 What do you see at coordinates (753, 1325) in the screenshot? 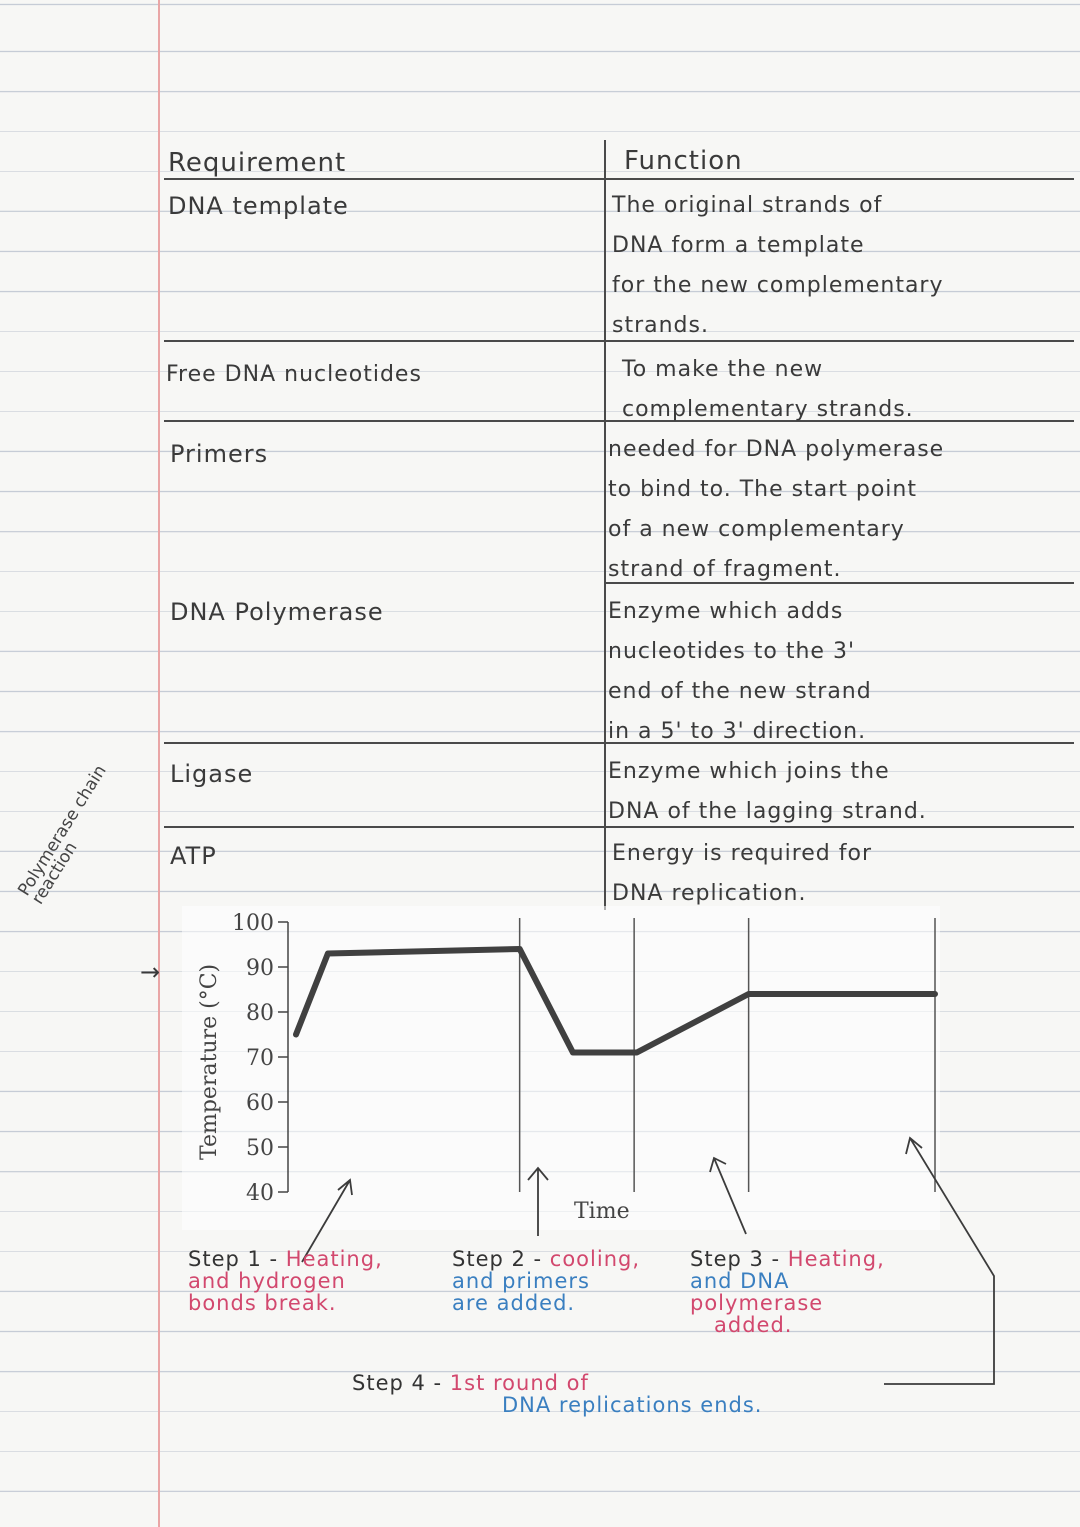
I see `step3-line4: added.` at bounding box center [753, 1325].